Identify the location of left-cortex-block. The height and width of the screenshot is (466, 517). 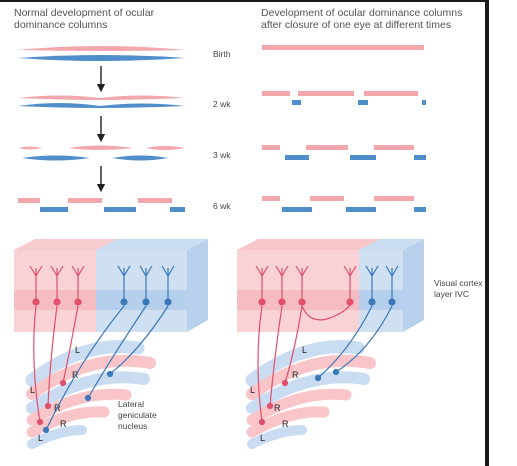
(111, 285).